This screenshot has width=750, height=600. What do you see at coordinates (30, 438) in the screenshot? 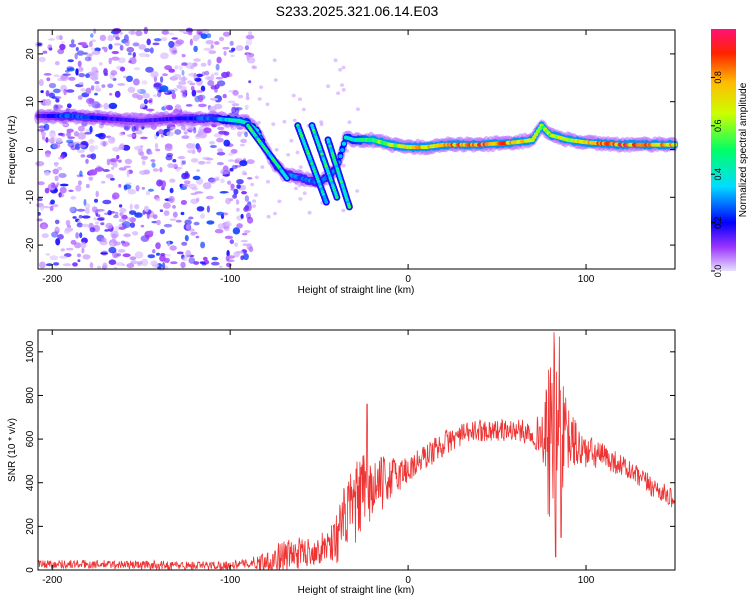
I see `y-tick-label: 600` at bounding box center [30, 438].